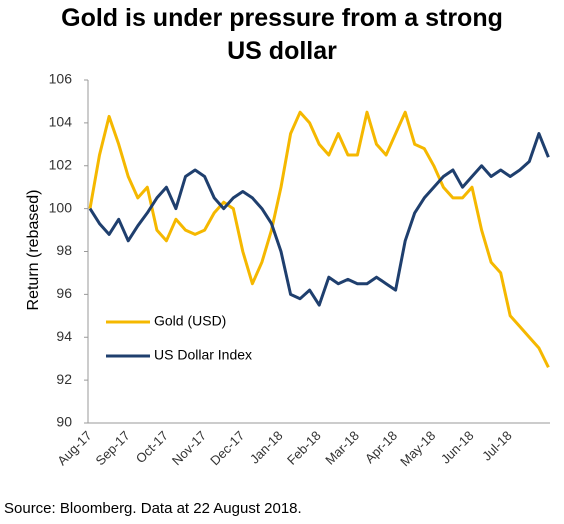 Image resolution: width=564 pixels, height=524 pixels. Describe the element at coordinates (497, 446) in the screenshot. I see `x-tick-label: Jul-18` at that location.